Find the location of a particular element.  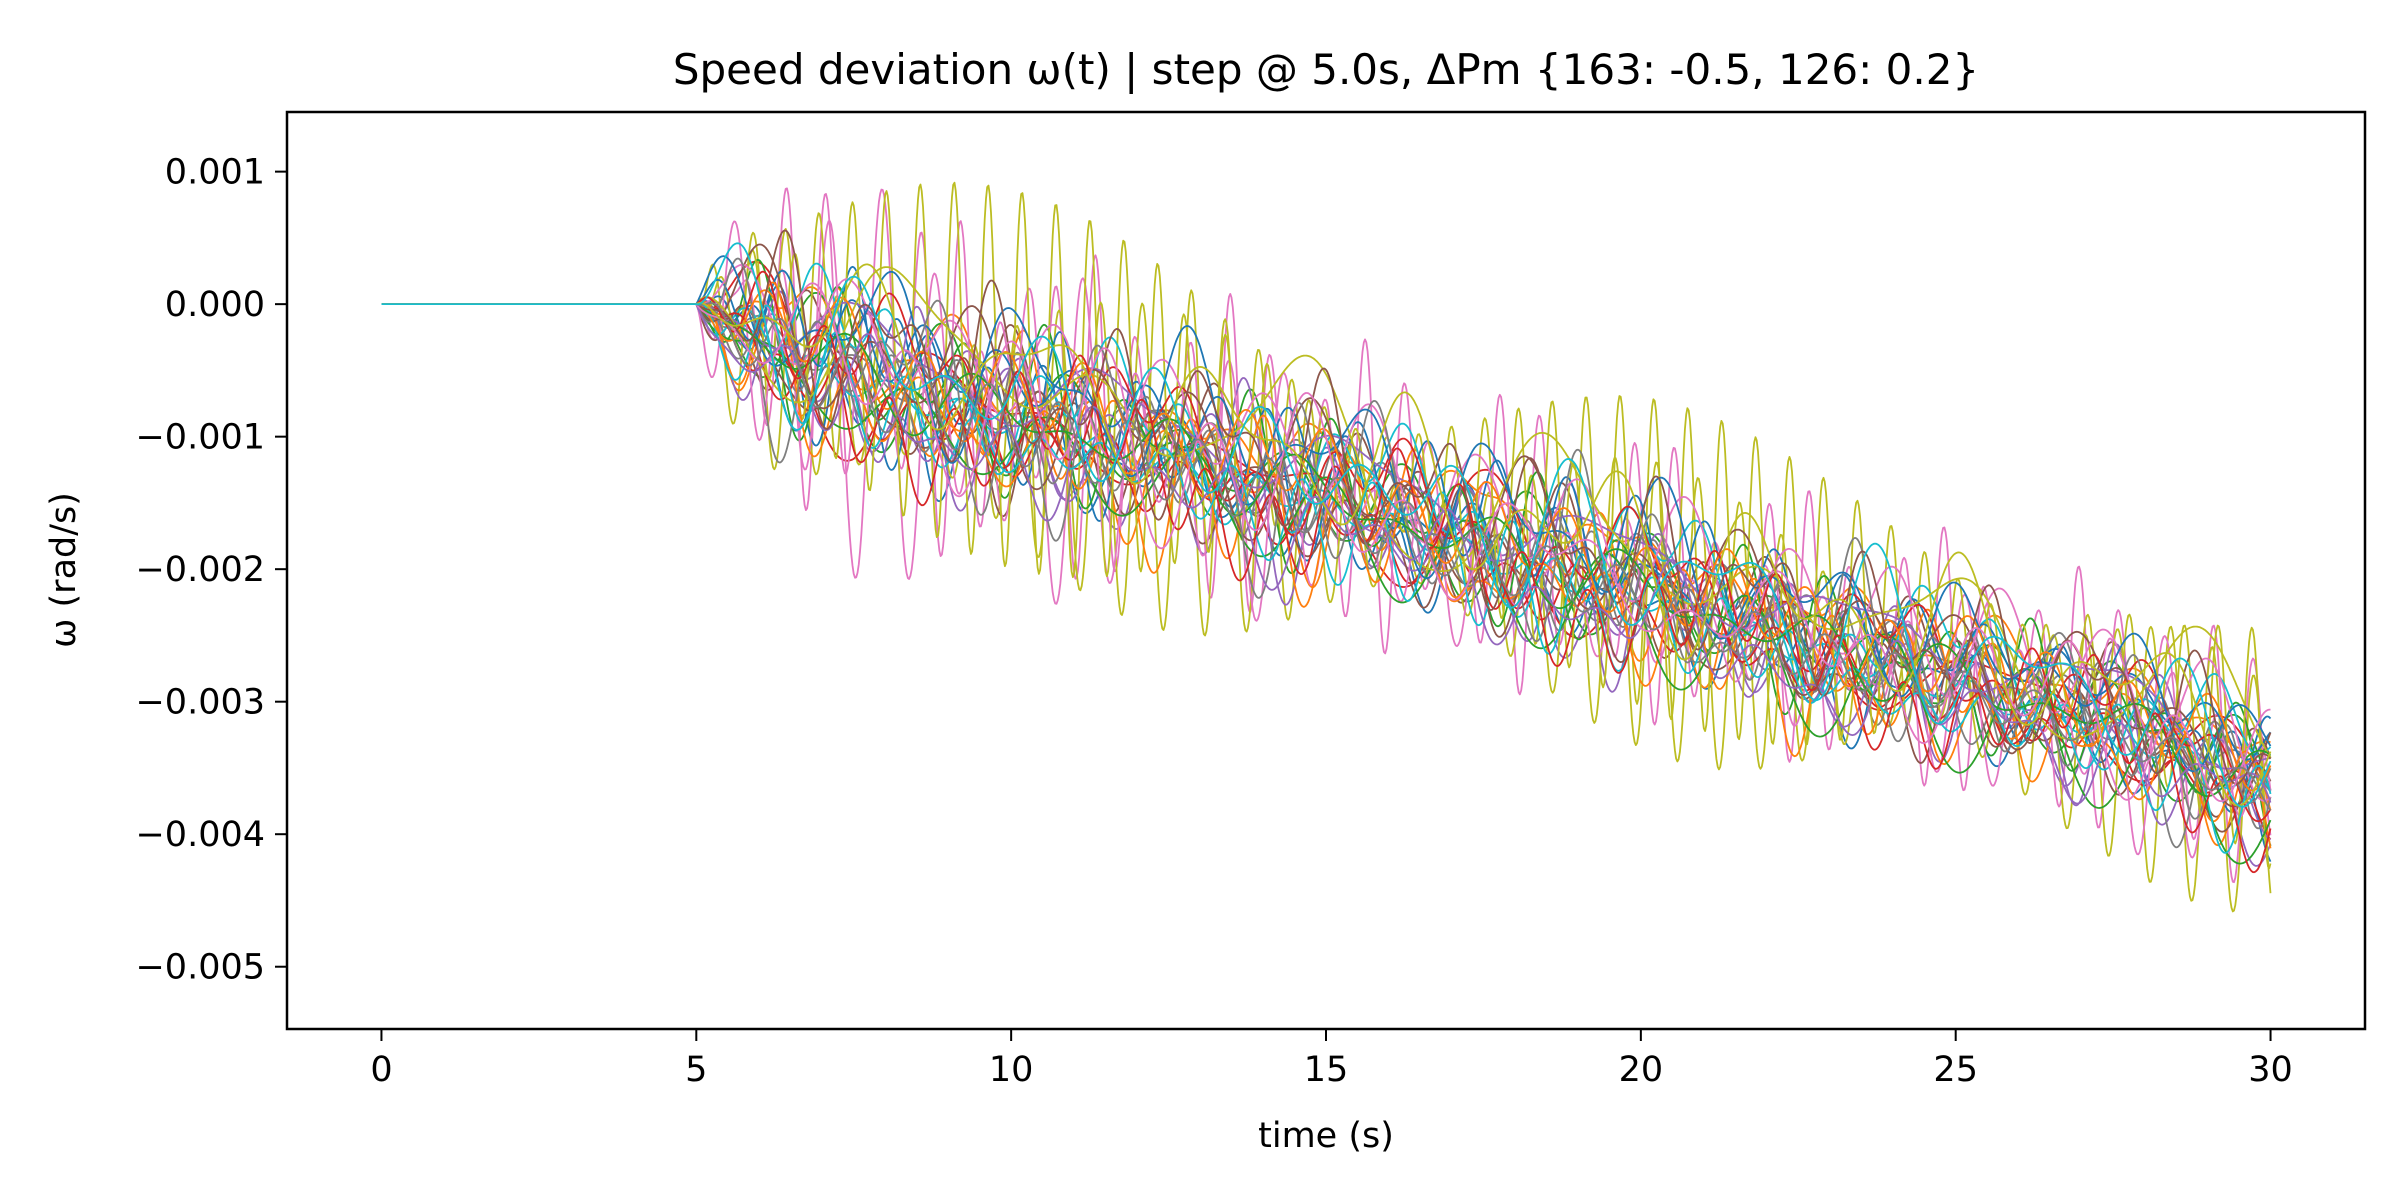

x-axis-ticks: 0 5 10 15 20 25 30 is located at coordinates (1331, 1059).